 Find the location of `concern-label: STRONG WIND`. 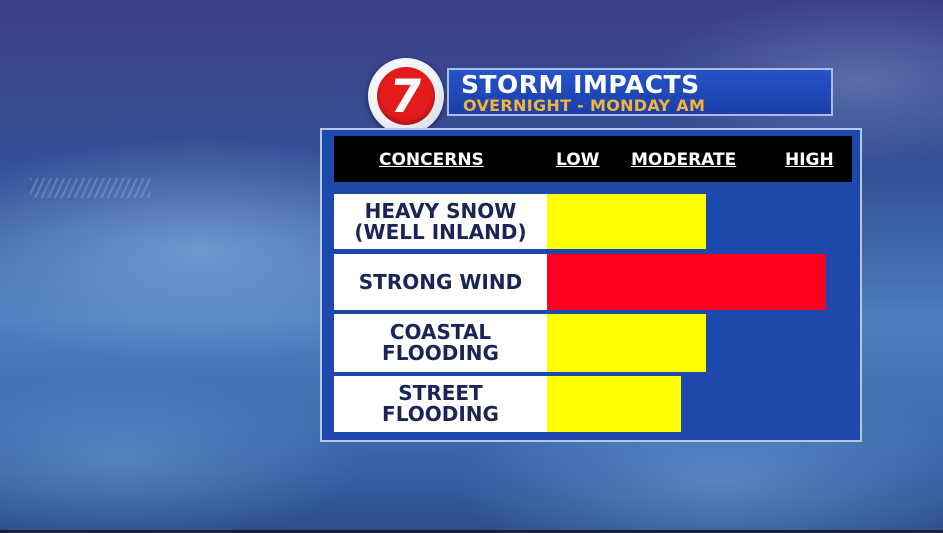

concern-label: STRONG WIND is located at coordinates (440, 282).